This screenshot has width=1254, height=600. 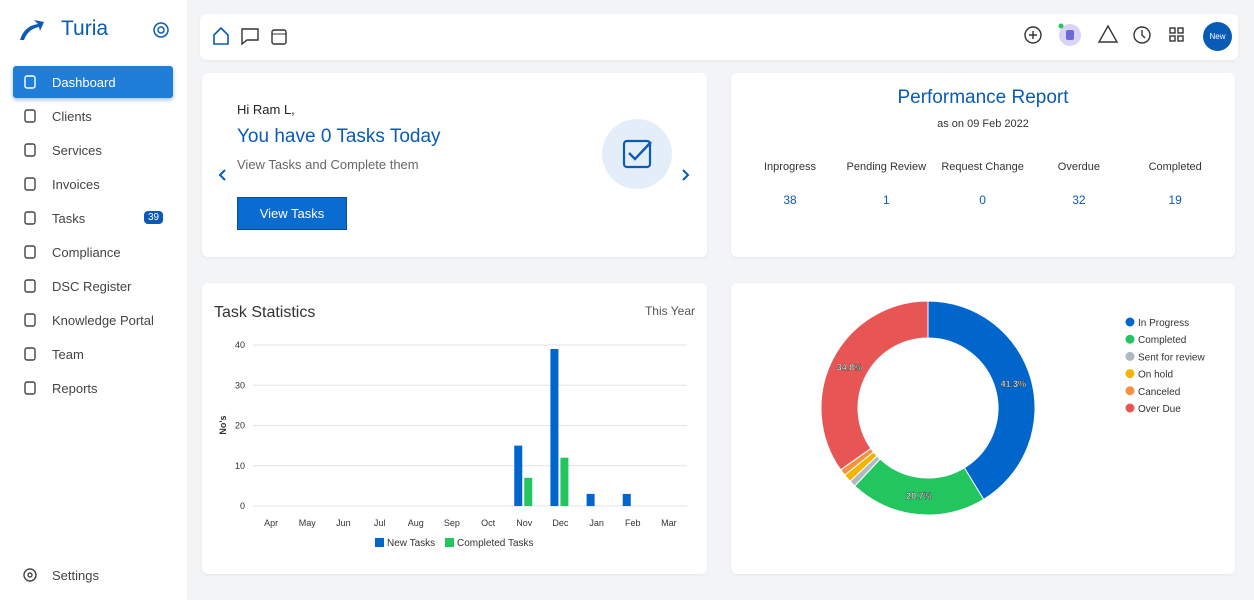 I want to click on nav-item: Reports, so click(x=93, y=388).